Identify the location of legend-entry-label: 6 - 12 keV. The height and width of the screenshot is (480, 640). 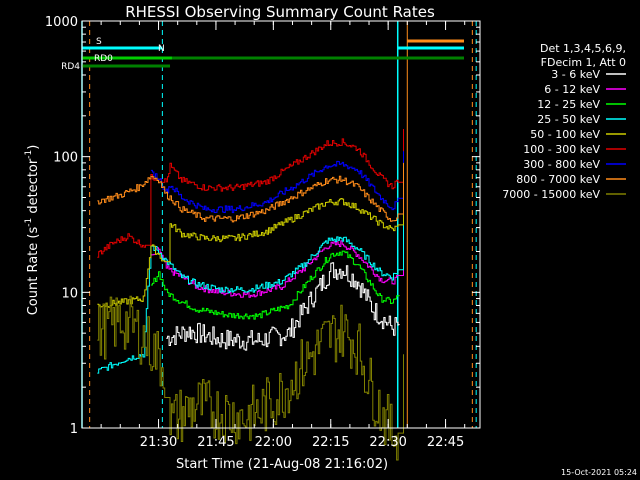
(572, 89).